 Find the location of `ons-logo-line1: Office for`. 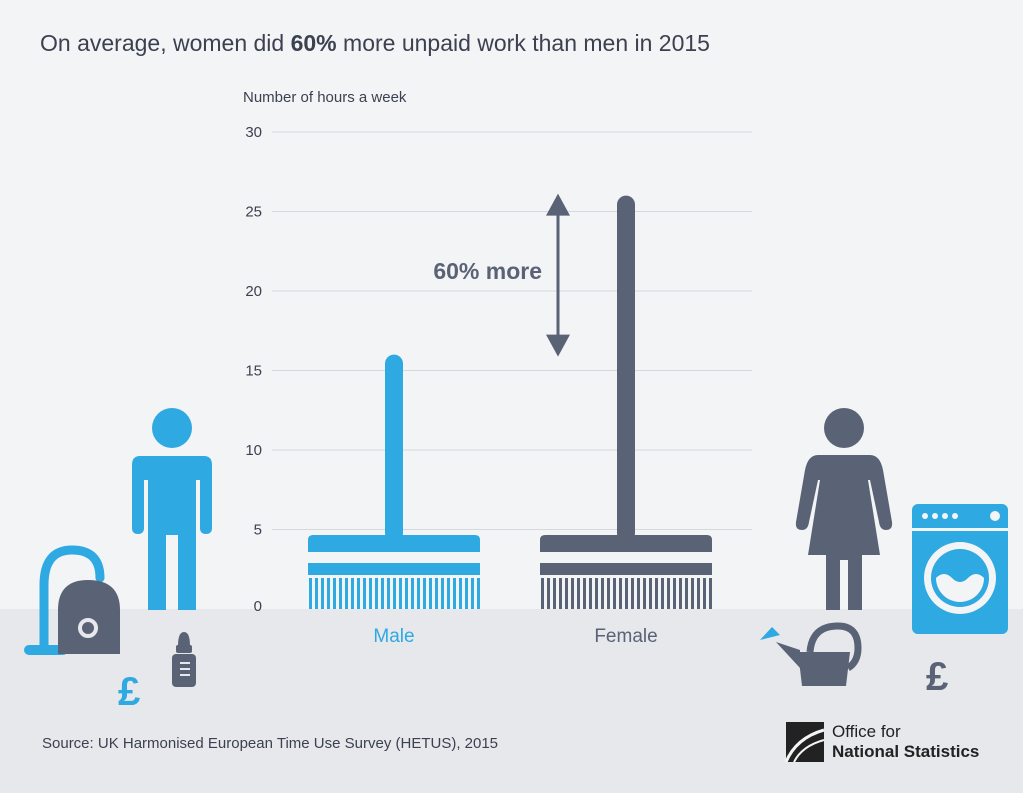

ons-logo-line1: Office for is located at coordinates (866, 731).